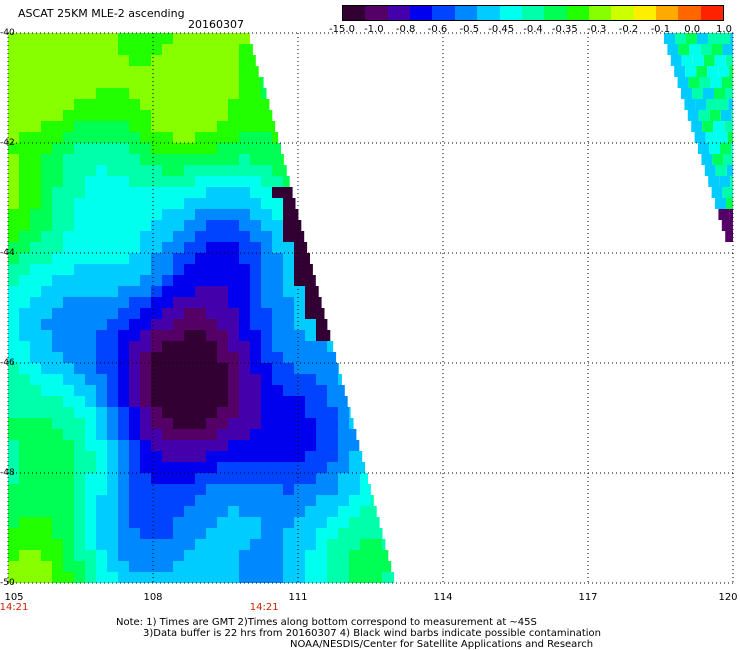 This screenshot has width=740, height=650. What do you see at coordinates (421, 13) in the screenshot?
I see `colorbar-swatch` at bounding box center [421, 13].